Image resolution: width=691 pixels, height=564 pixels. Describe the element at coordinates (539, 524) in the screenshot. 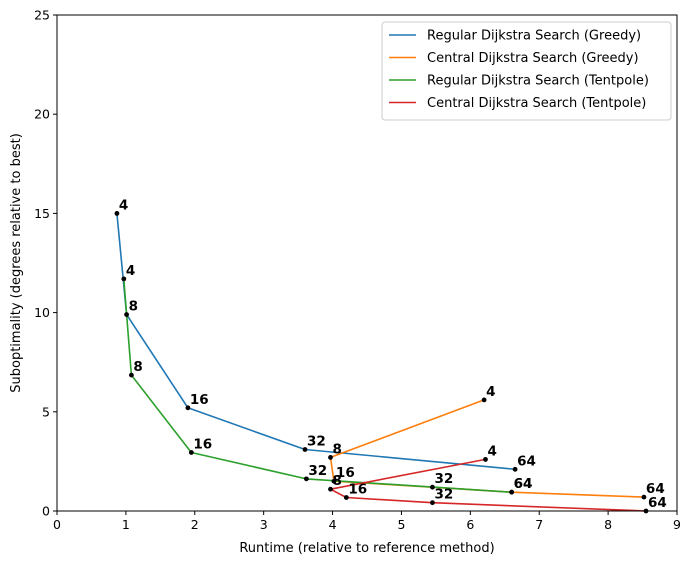

I see `x-tick-label: 7` at that location.